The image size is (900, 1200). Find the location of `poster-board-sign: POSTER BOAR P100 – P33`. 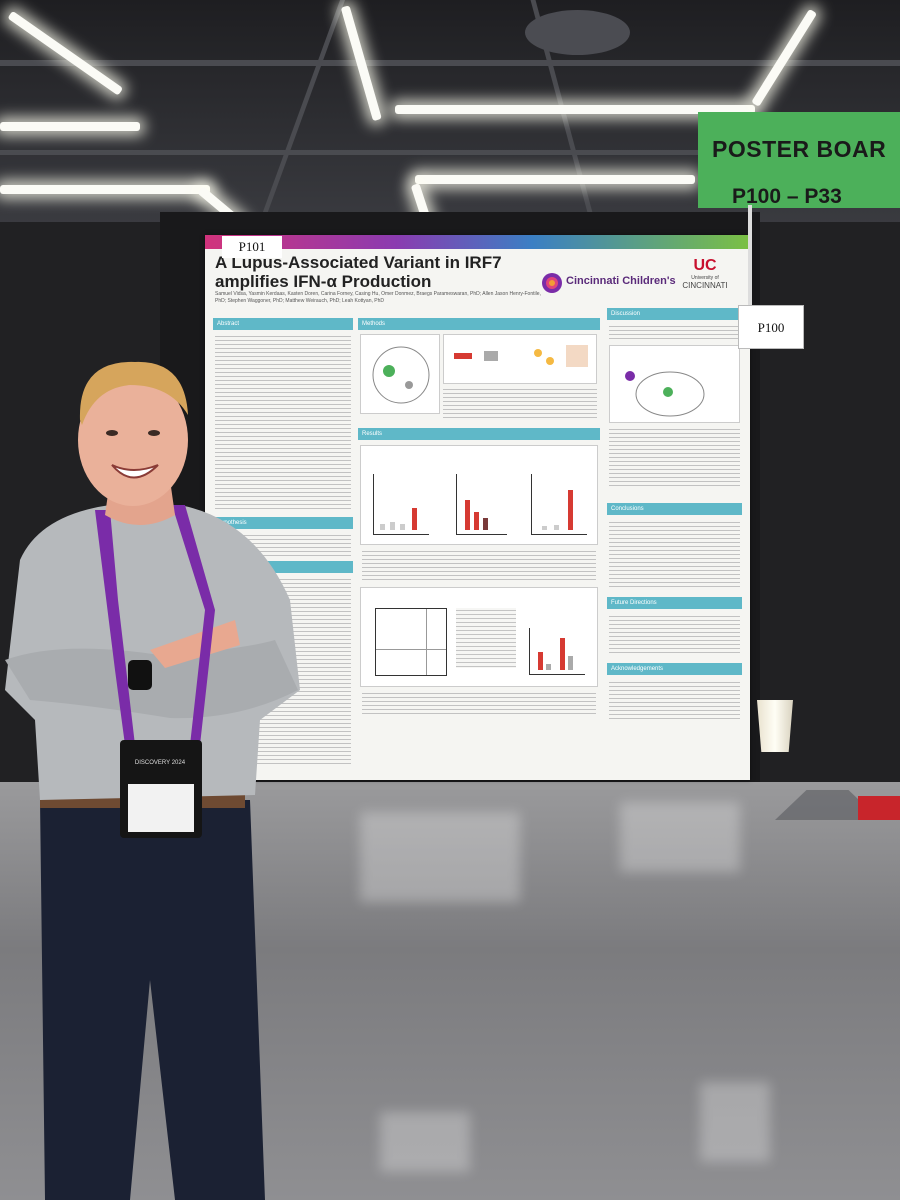

poster-board-sign: POSTER BOAR P100 – P33 is located at coordinates (799, 160).